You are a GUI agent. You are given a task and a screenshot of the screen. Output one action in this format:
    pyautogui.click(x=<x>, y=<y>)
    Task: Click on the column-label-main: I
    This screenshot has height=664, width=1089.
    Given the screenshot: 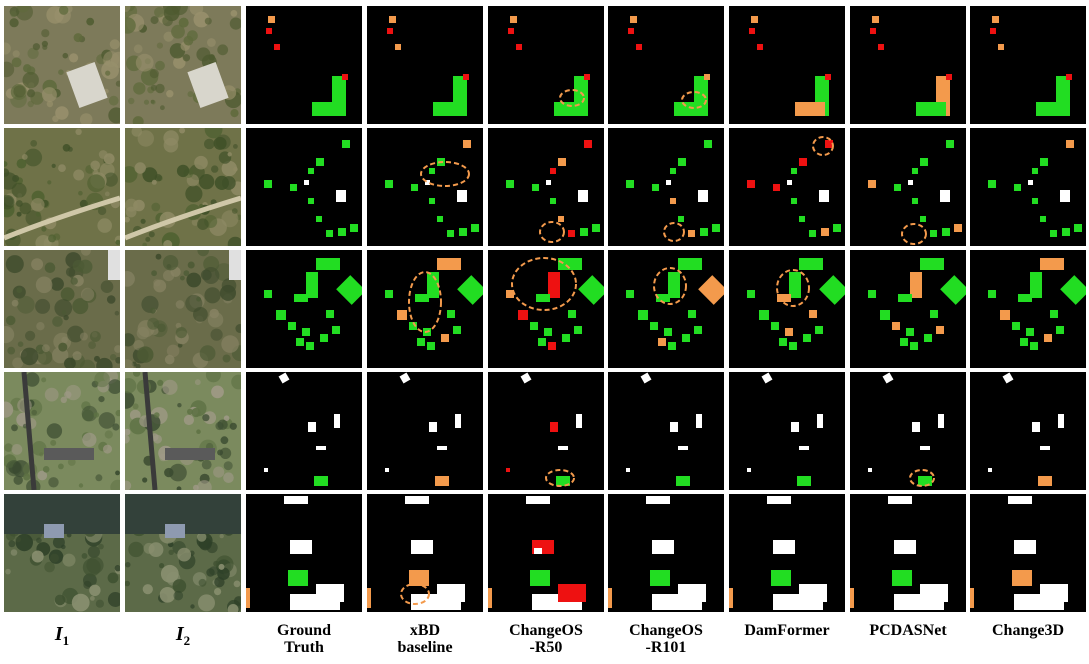 What is the action you would take?
    pyautogui.click(x=179, y=634)
    